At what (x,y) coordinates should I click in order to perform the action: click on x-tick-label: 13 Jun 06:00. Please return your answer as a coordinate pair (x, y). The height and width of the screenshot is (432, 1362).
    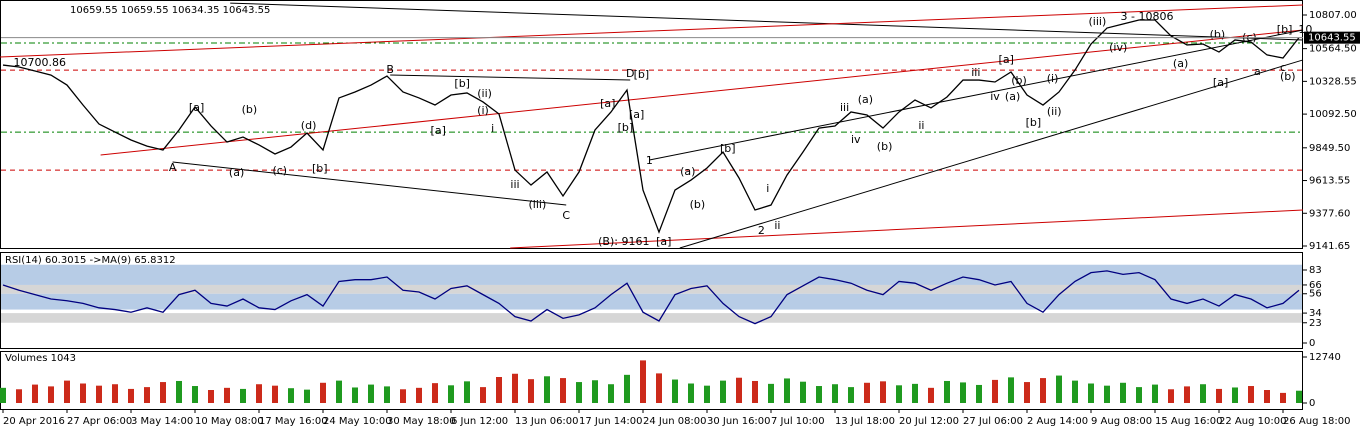
    Looking at the image, I should click on (547, 421).